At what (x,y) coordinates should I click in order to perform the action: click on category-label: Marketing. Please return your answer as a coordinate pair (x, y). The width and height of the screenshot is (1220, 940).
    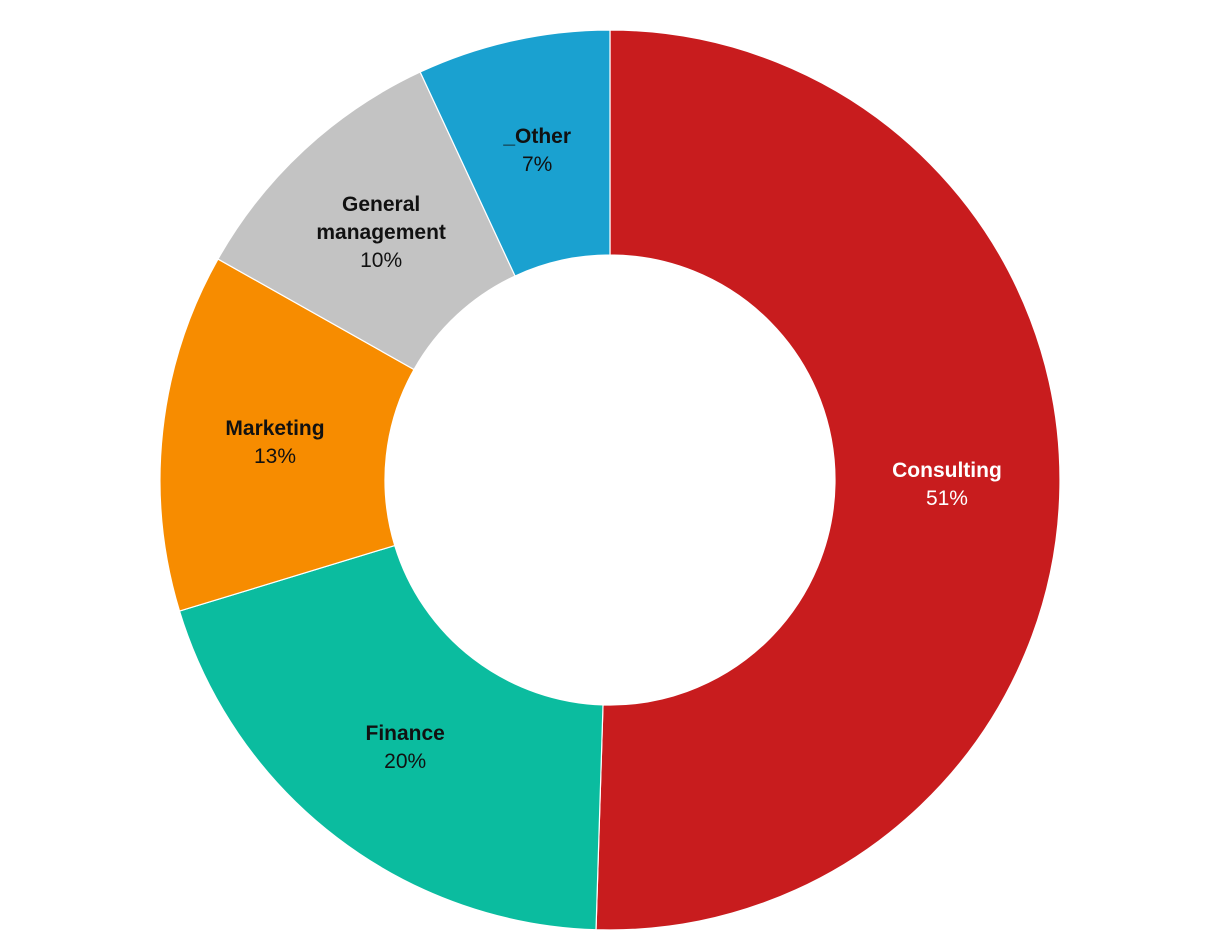
    Looking at the image, I should click on (275, 429).